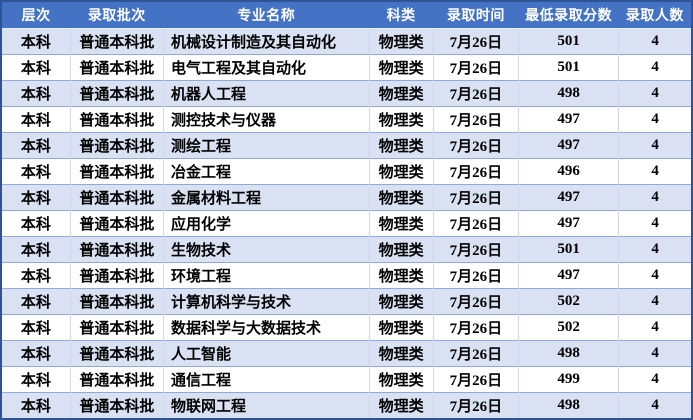 The height and width of the screenshot is (420, 693). I want to click on table-row: 本科 普通本科批 金属材料工程 物理类 7月26日 497 4, so click(346, 197).